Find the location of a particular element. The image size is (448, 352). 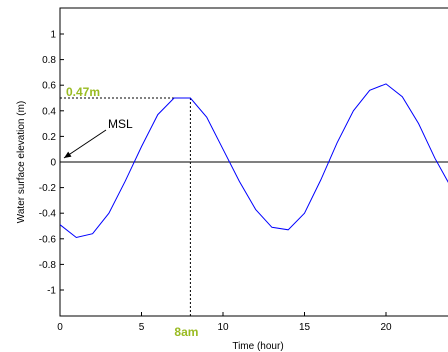

x-tick-label: 10 is located at coordinates (223, 327).